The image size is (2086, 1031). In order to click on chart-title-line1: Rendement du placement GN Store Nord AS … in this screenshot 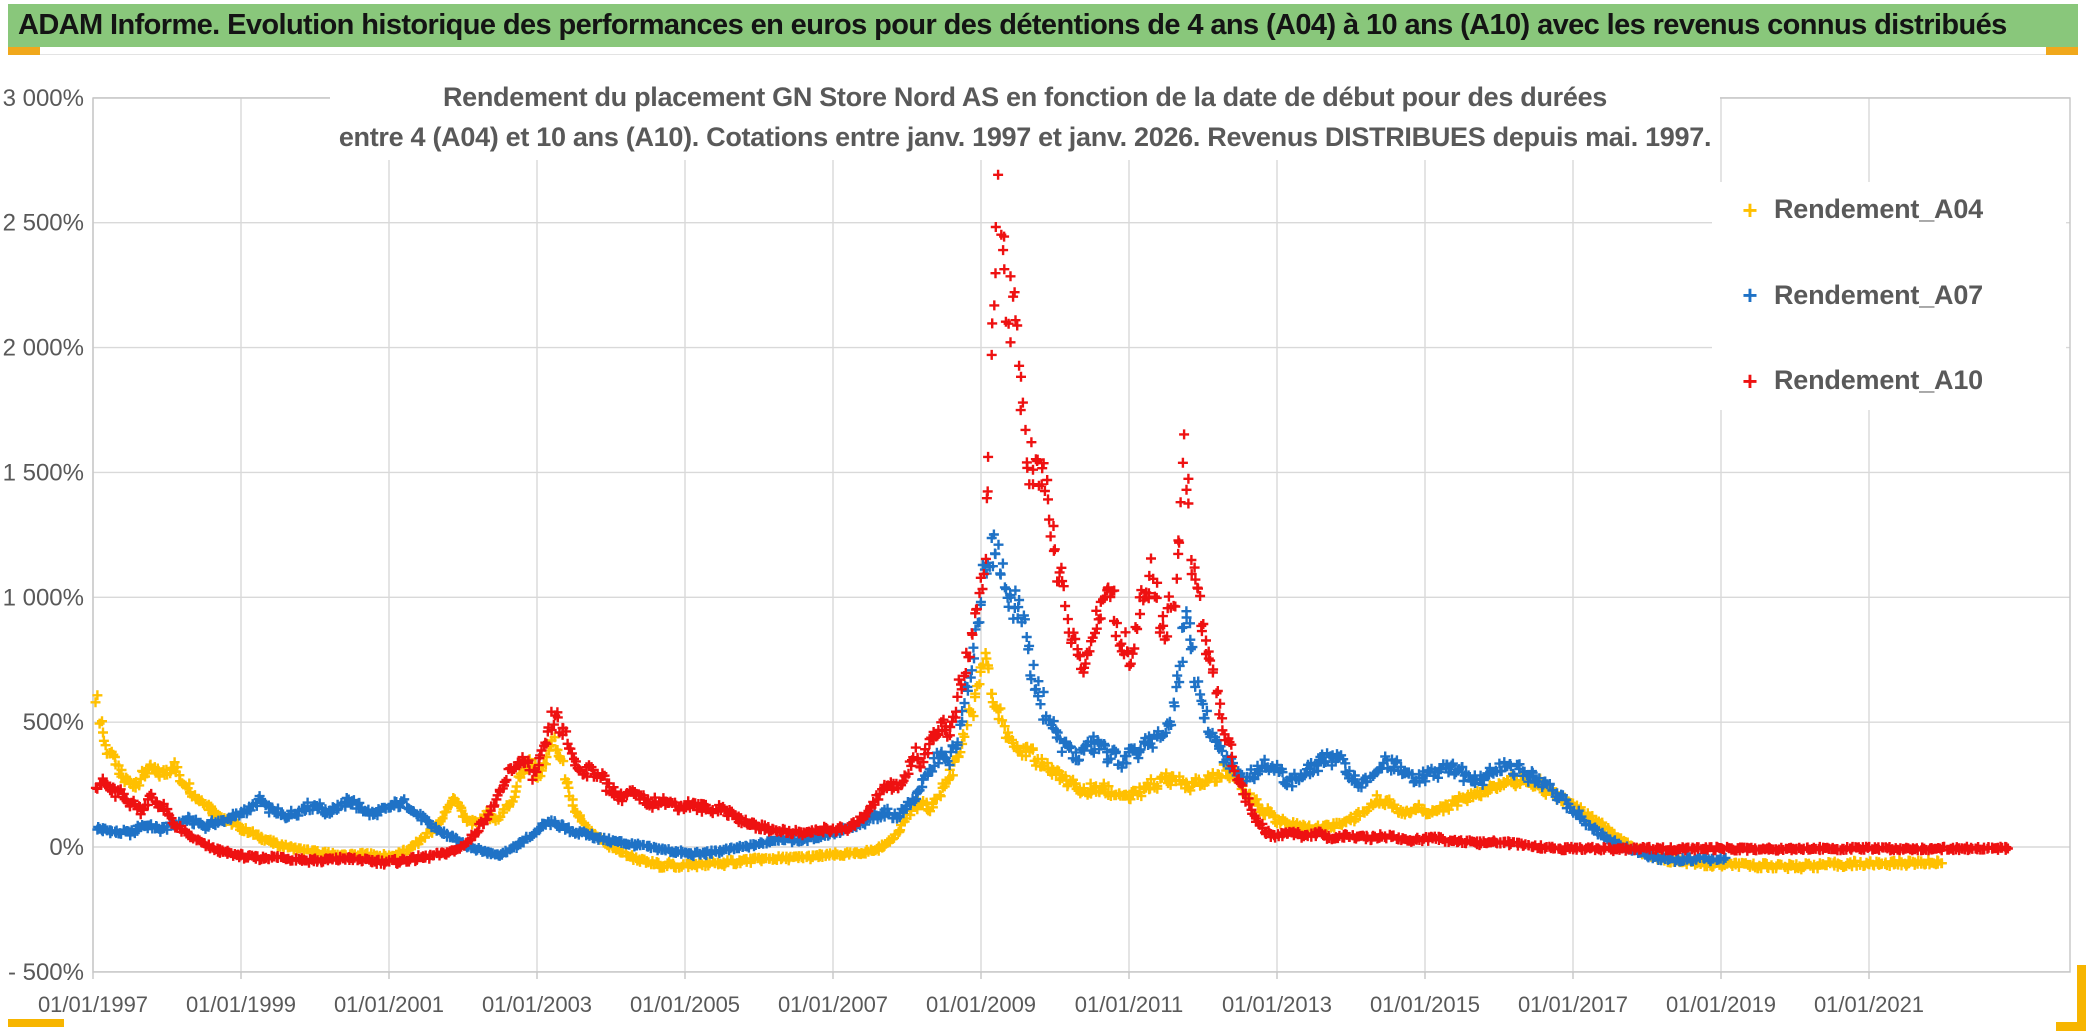, I will do `click(1025, 97)`.